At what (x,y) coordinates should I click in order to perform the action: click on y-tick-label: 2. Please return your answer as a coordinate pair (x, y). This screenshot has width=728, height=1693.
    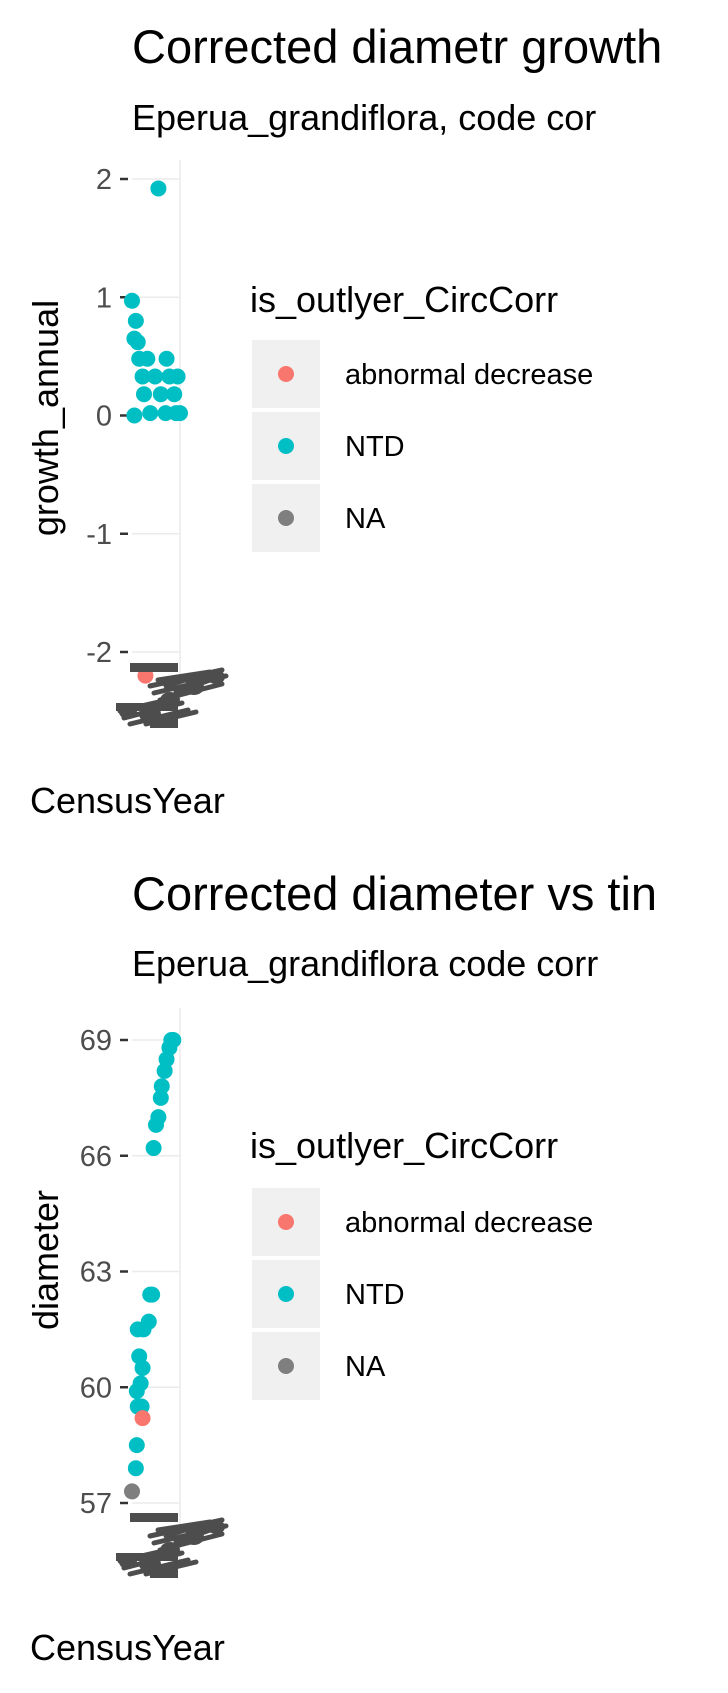
    Looking at the image, I should click on (104, 180).